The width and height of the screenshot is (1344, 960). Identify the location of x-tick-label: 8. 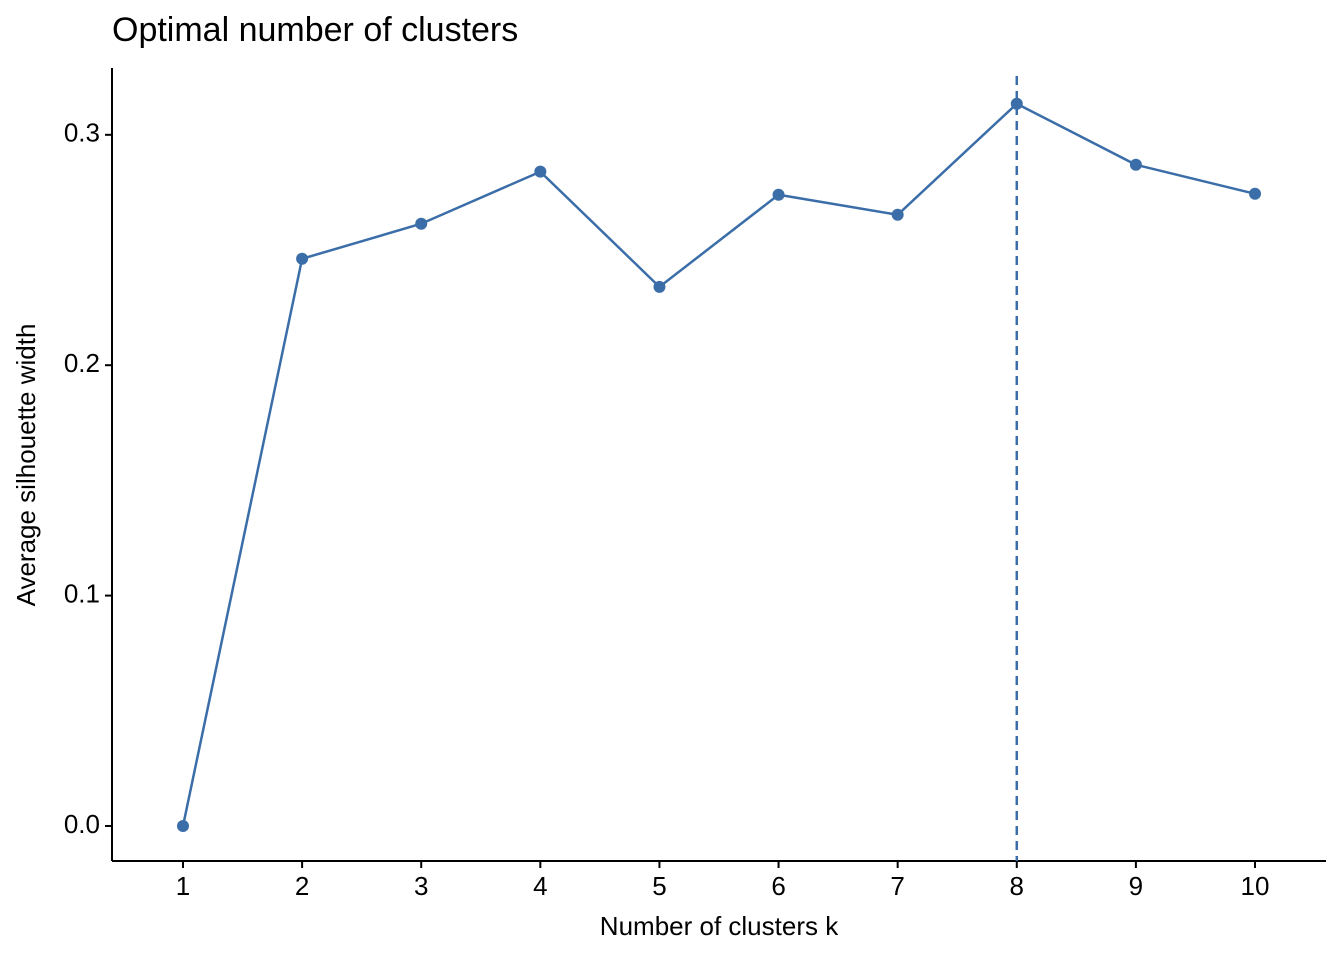
(1017, 886).